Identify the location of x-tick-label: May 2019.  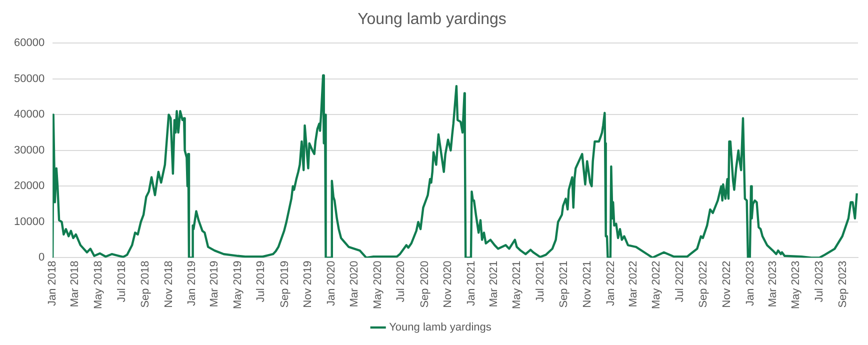
(238, 285).